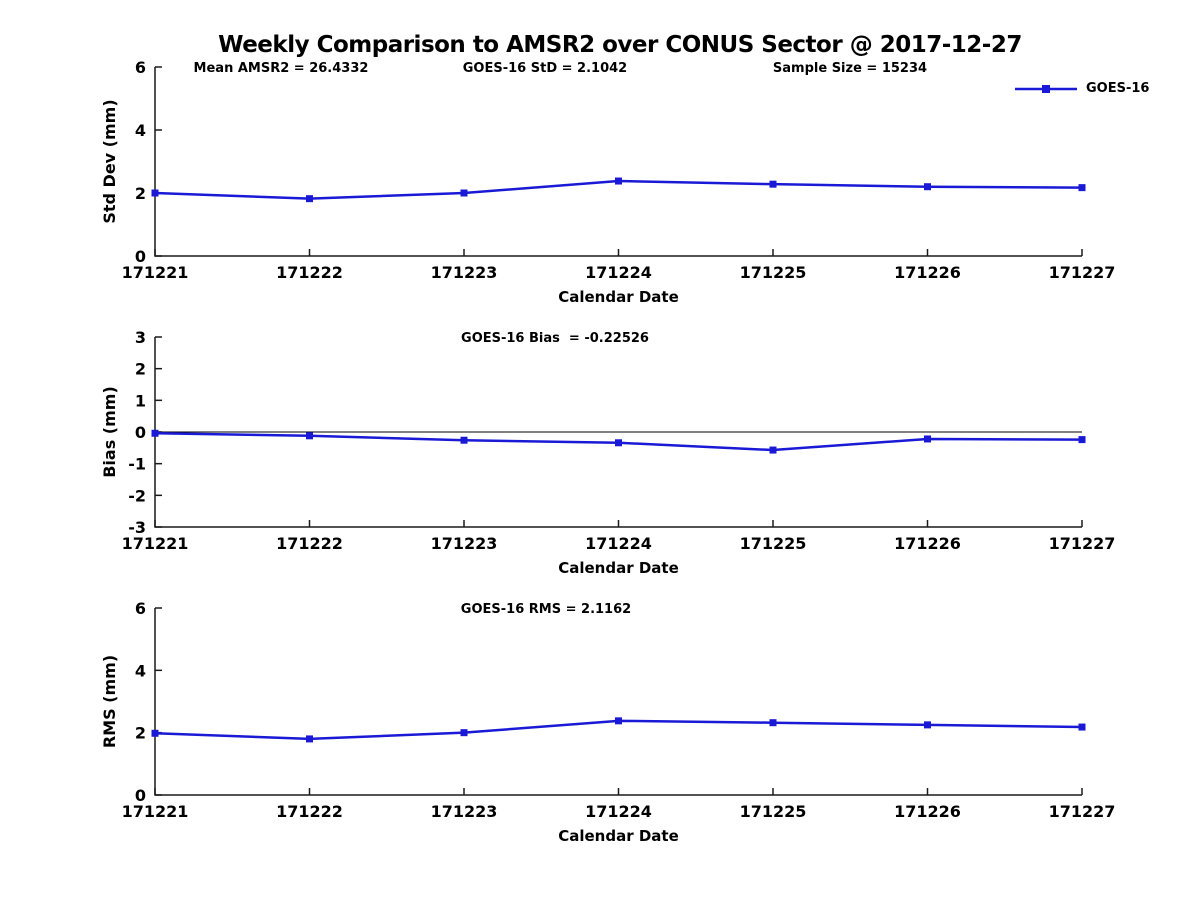 This screenshot has height=900, width=1200. What do you see at coordinates (1081, 88) in the screenshot?
I see `legend: GOES-16` at bounding box center [1081, 88].